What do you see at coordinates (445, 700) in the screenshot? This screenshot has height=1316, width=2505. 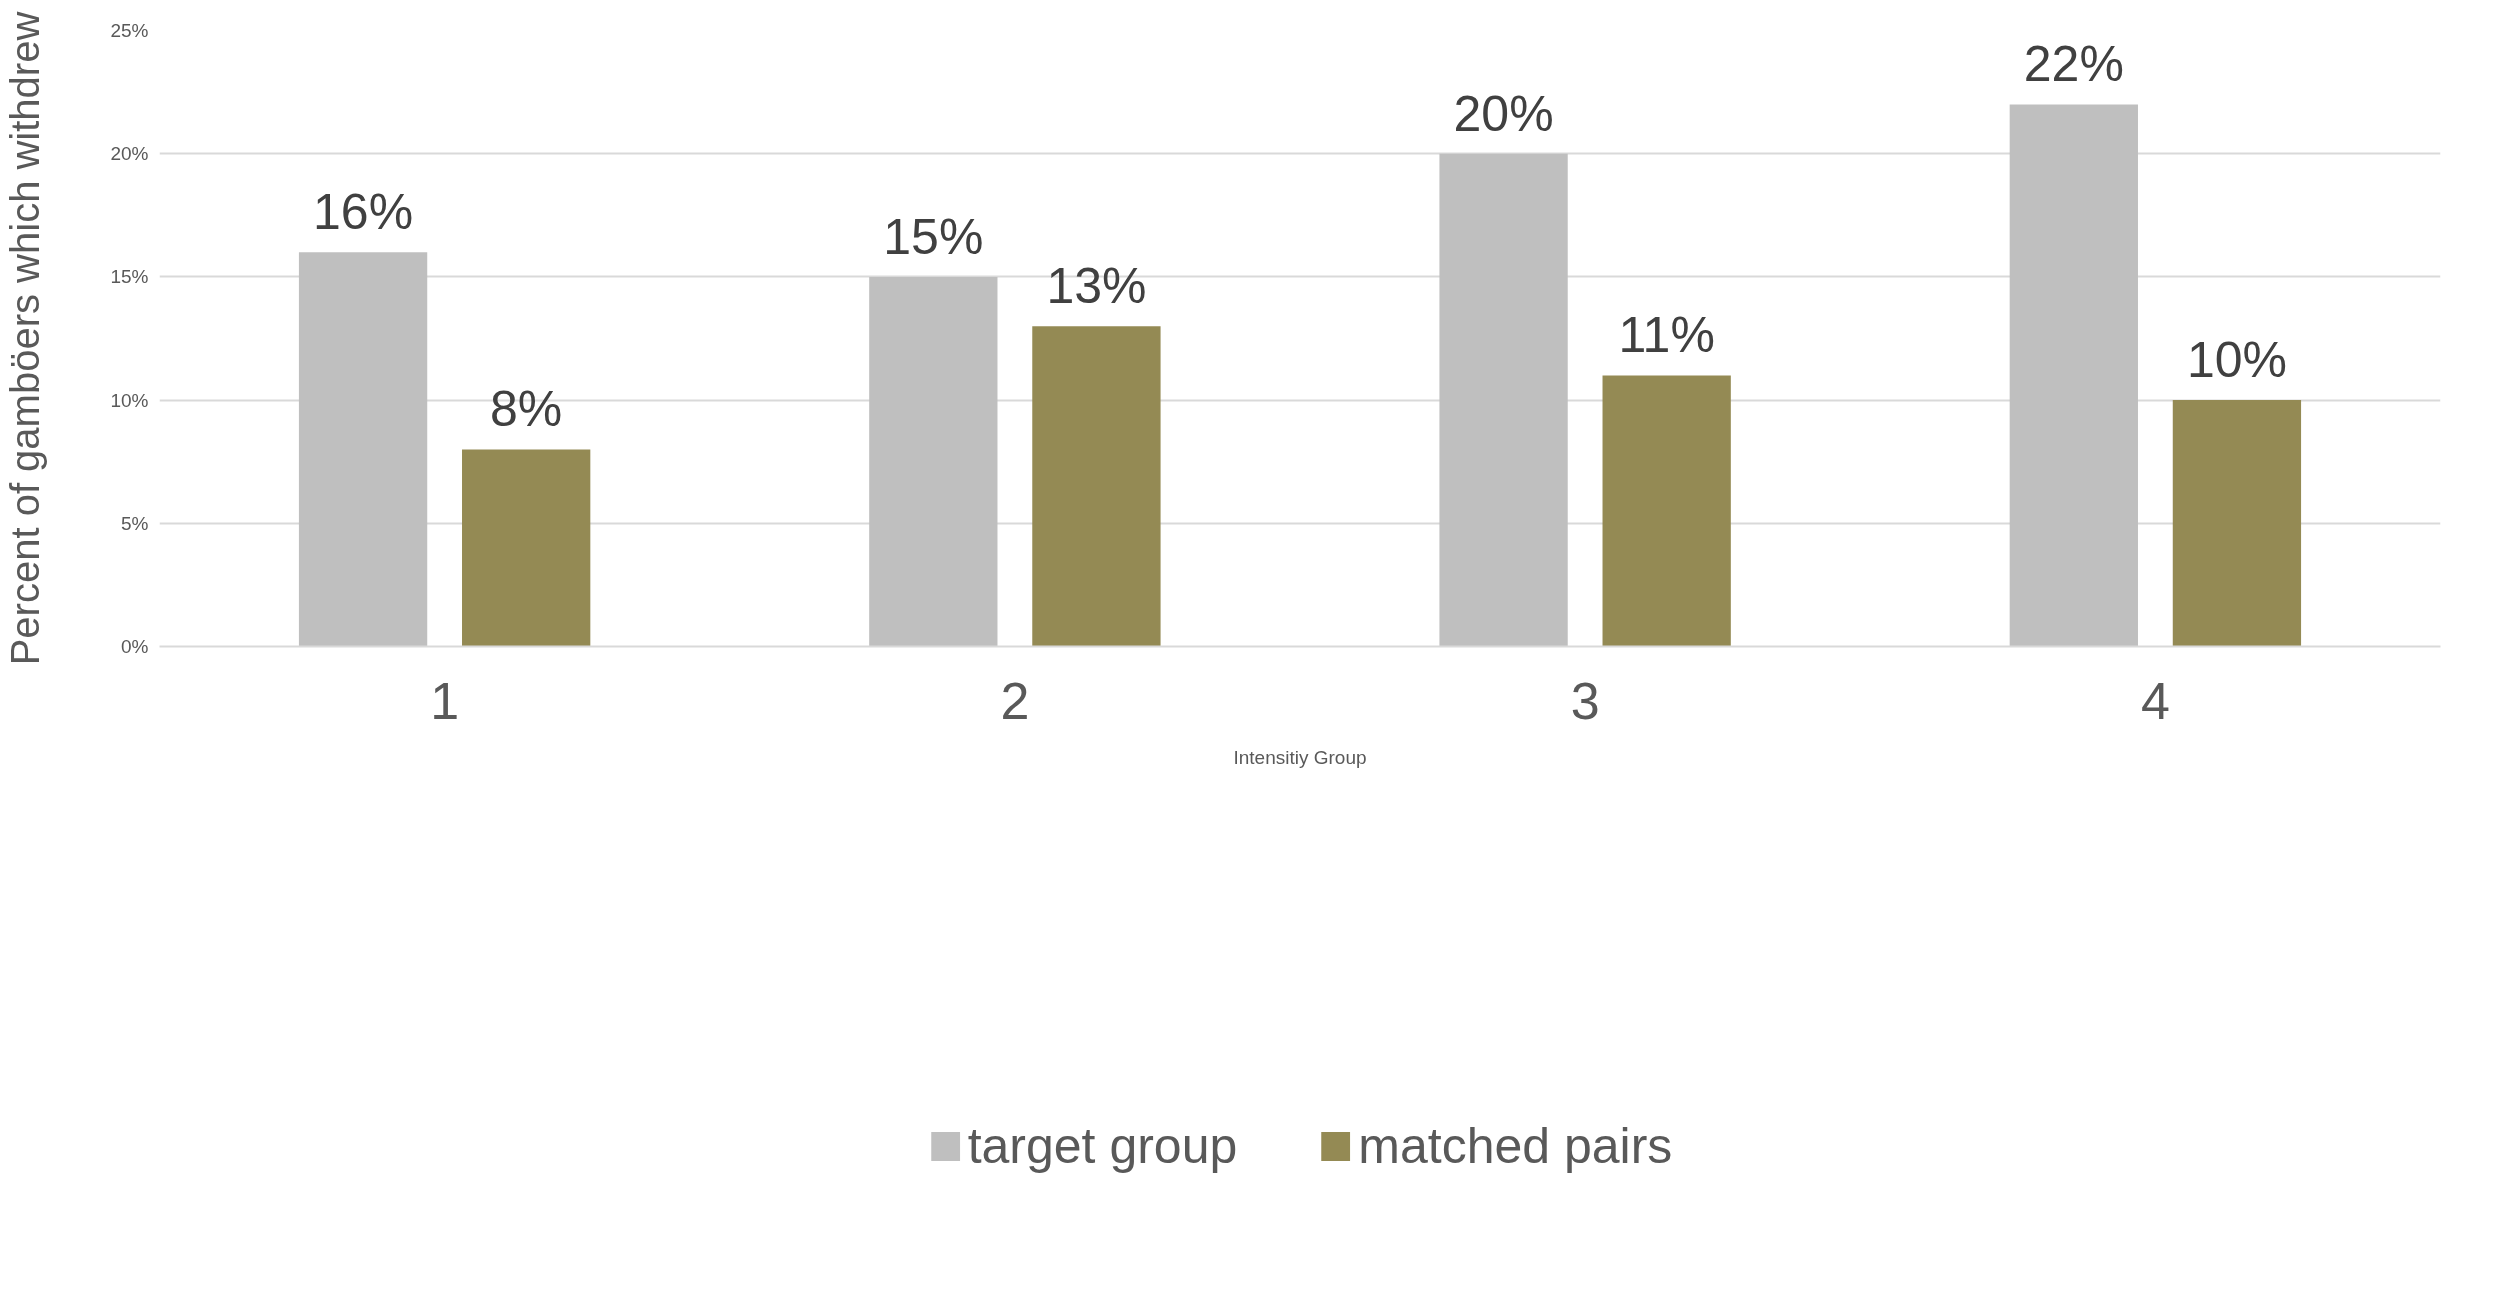 I see `x-tick-label: 1` at bounding box center [445, 700].